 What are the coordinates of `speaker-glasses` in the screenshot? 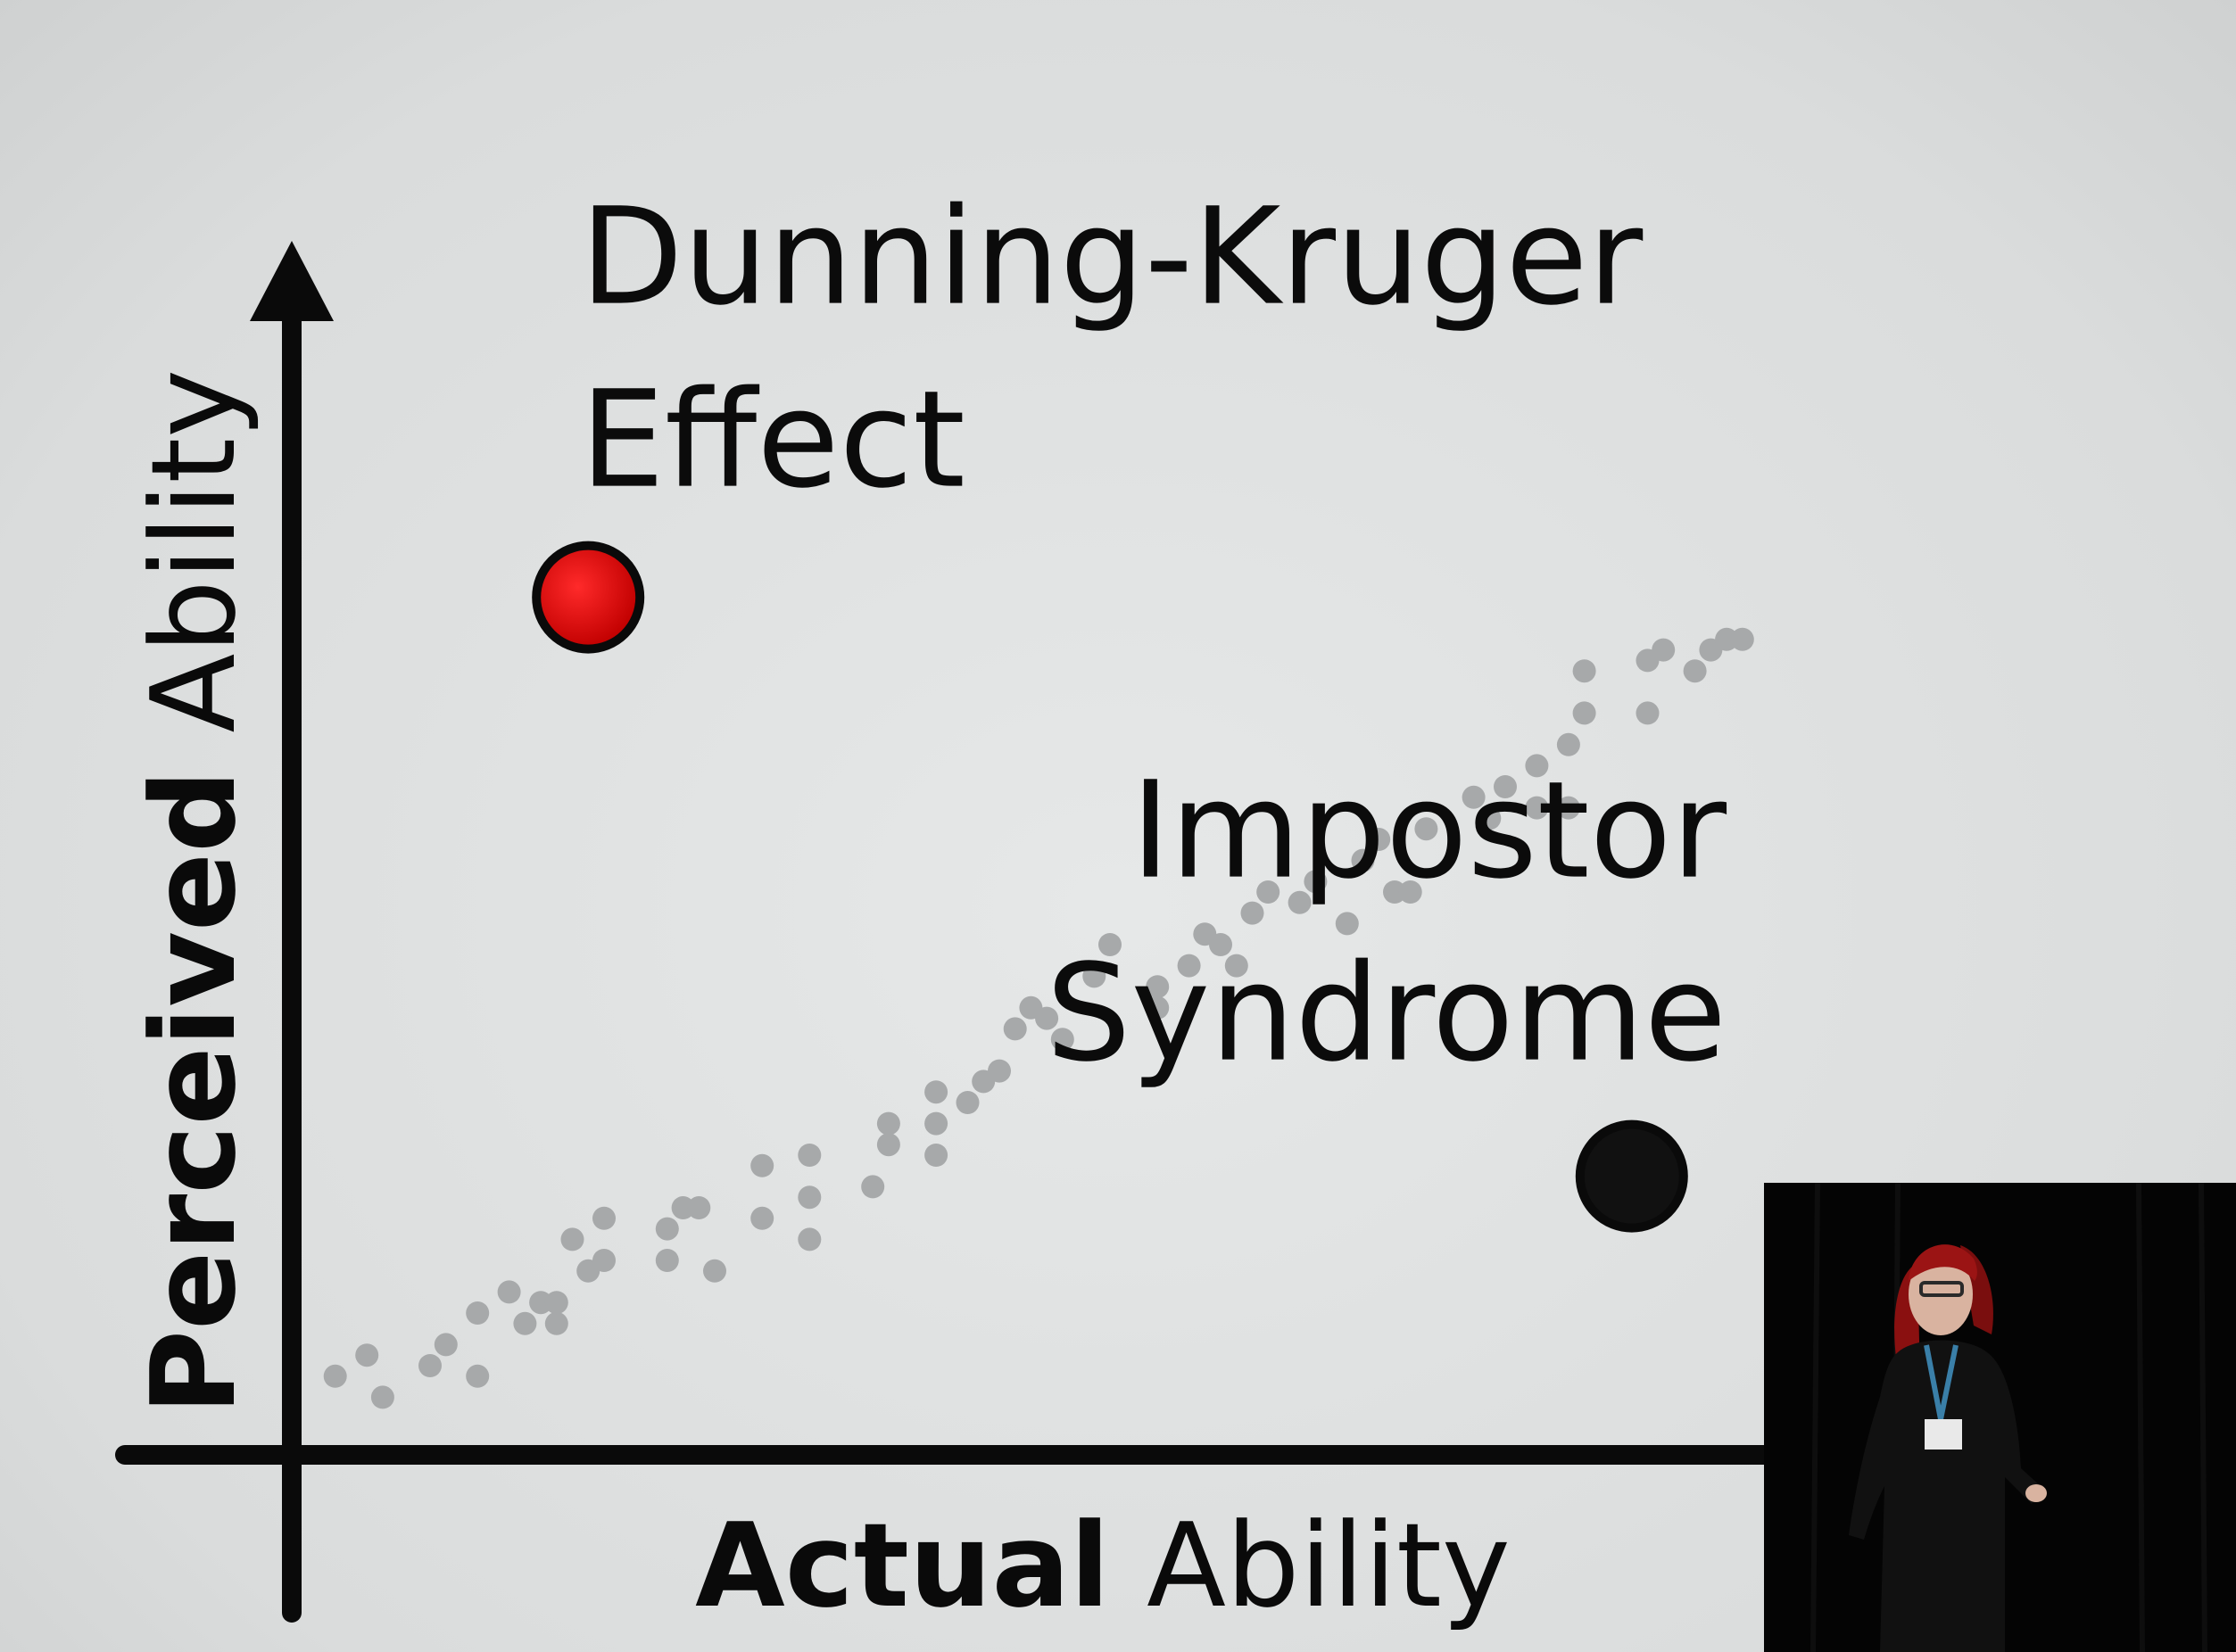 It's located at (1942, 1289).